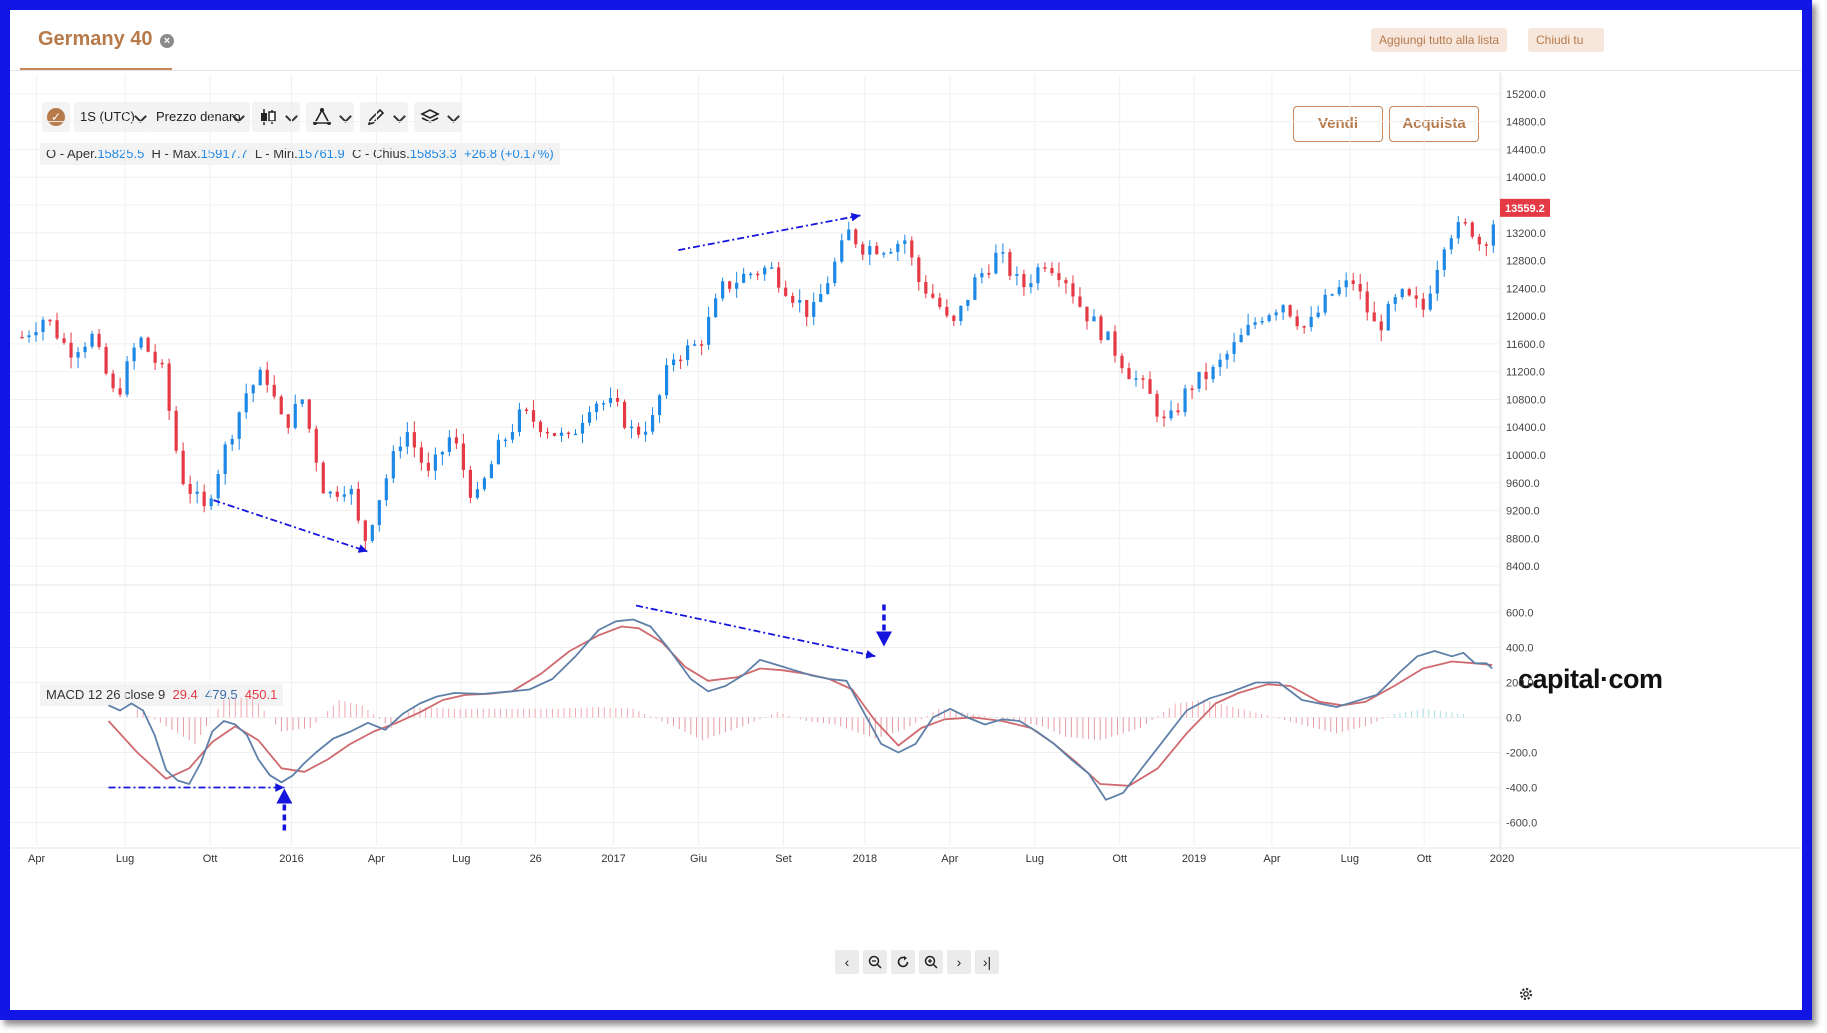  Describe the element at coordinates (931, 962) in the screenshot. I see `zoom-in-button` at that location.